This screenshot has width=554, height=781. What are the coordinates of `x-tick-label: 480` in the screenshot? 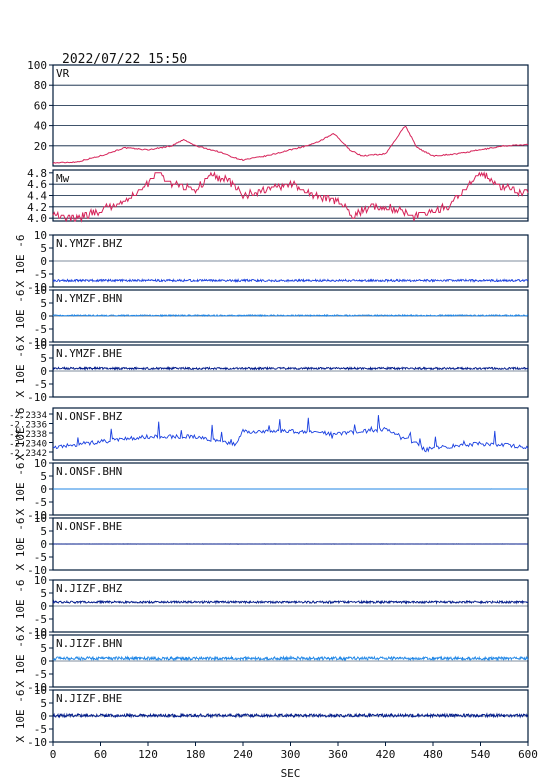 It's located at (433, 754).